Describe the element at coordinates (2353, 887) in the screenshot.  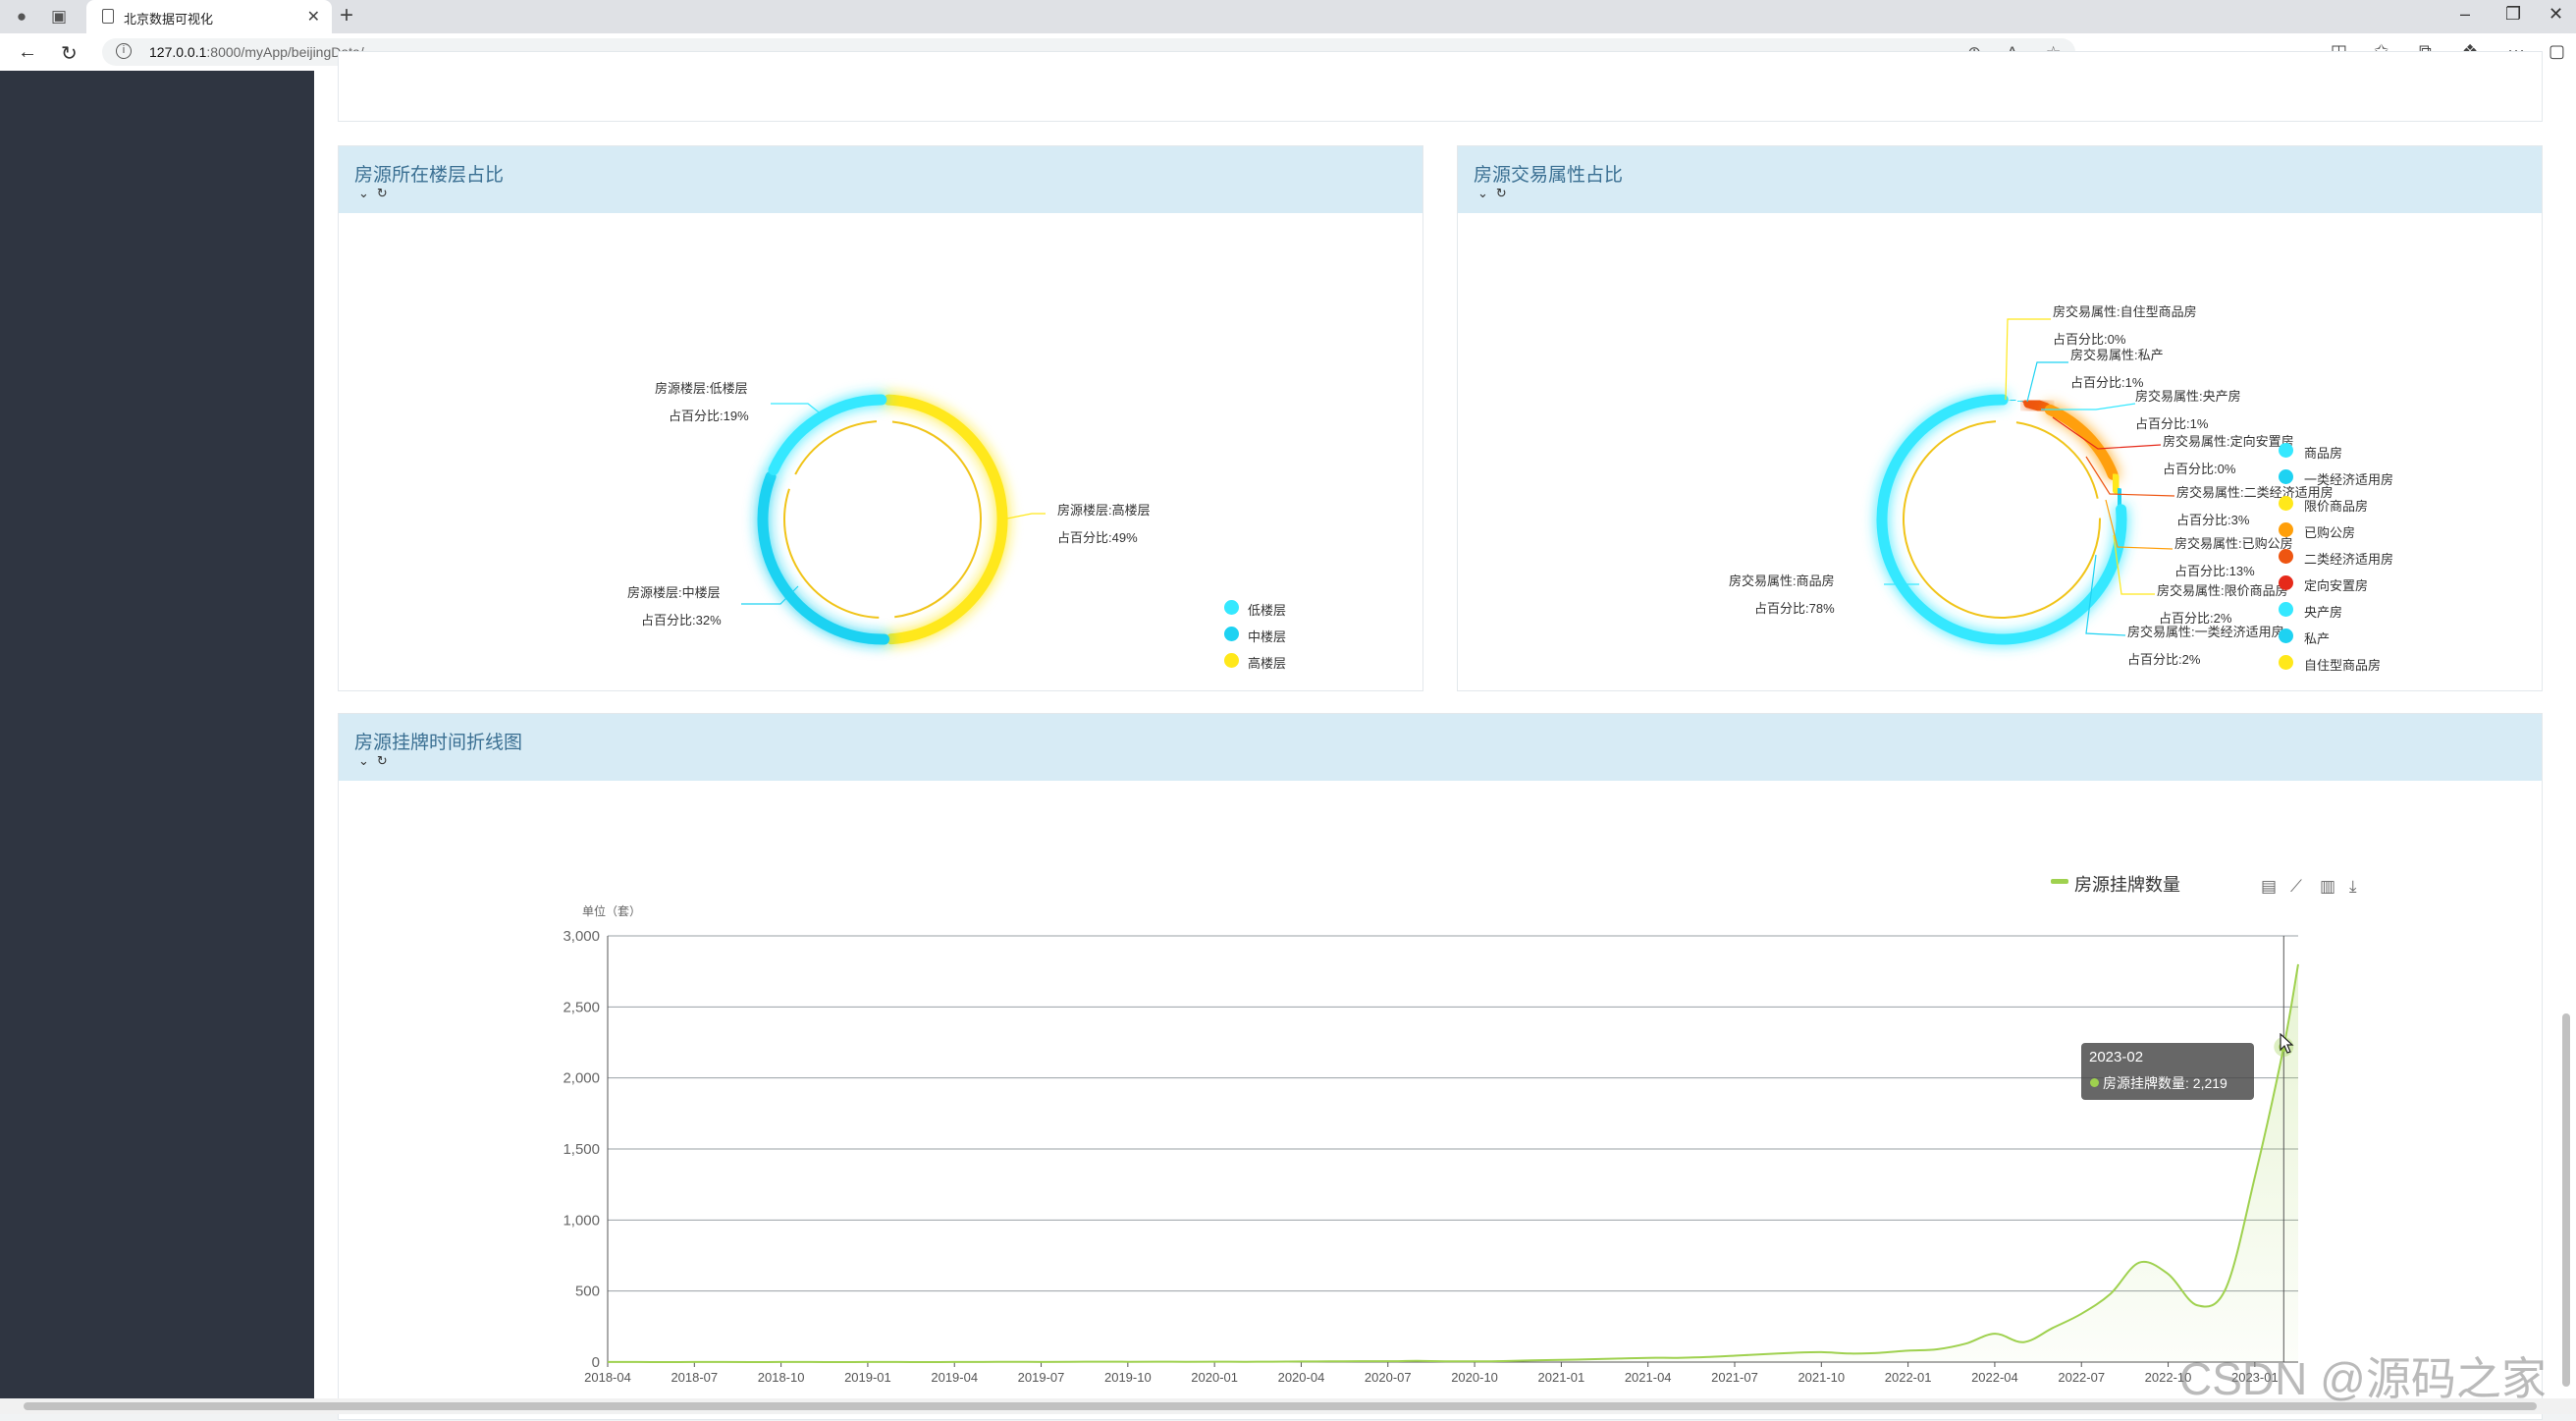
I see `save-image-icon: ⤓` at that location.